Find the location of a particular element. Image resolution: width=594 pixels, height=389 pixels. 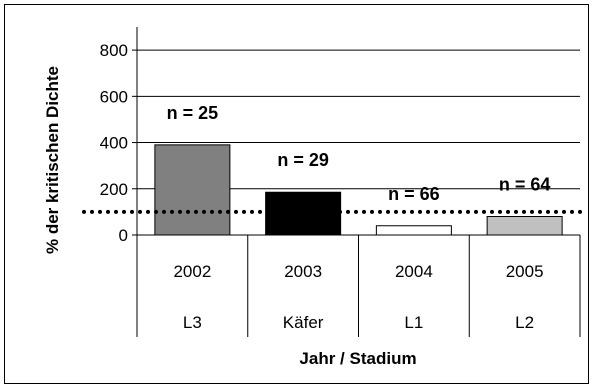

sample-size-label: n = 29 is located at coordinates (303, 160).